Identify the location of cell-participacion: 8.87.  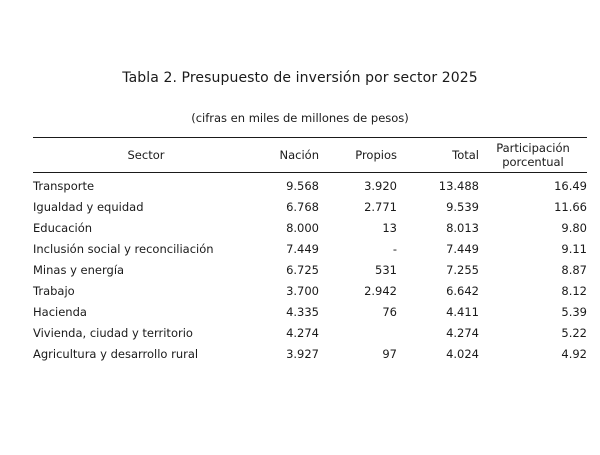
(574, 269).